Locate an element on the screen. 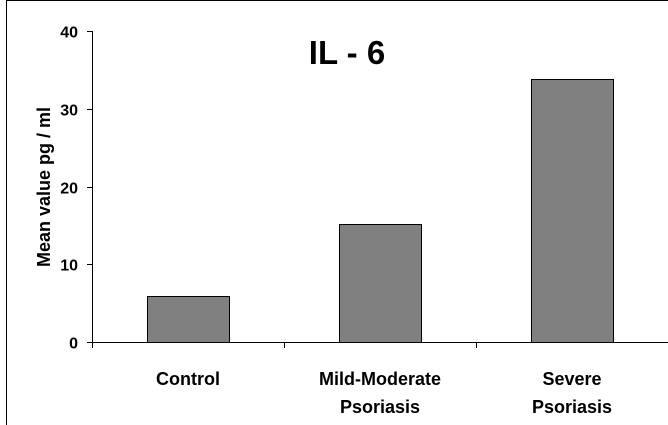  x-tick-label: Control is located at coordinates (188, 379).